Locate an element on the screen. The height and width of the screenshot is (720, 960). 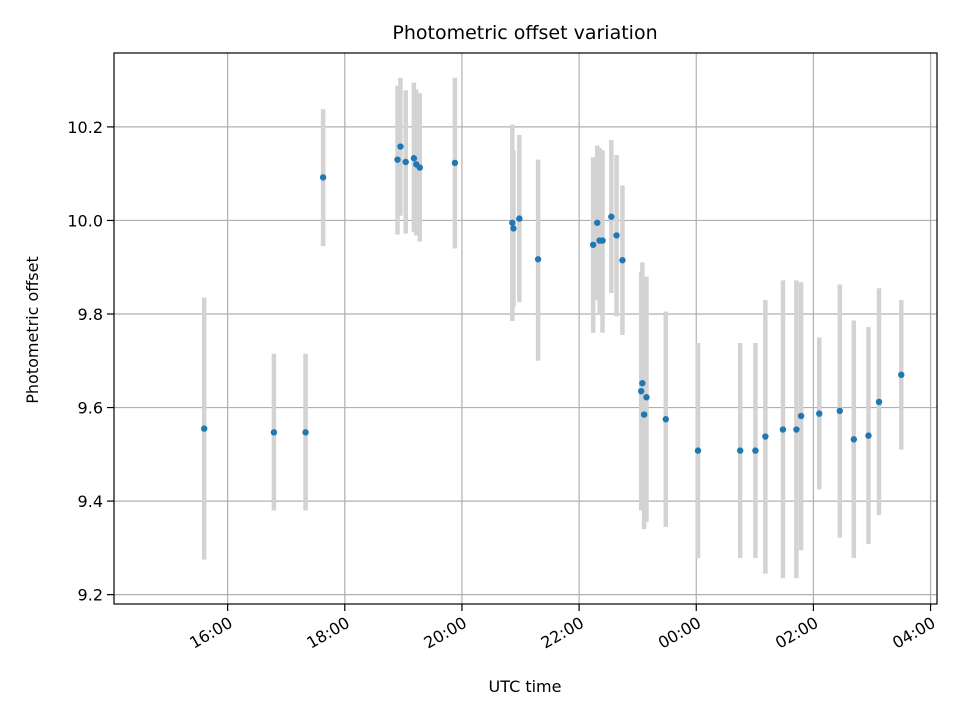
y-tick-label: 9.4 is located at coordinates (90, 501).